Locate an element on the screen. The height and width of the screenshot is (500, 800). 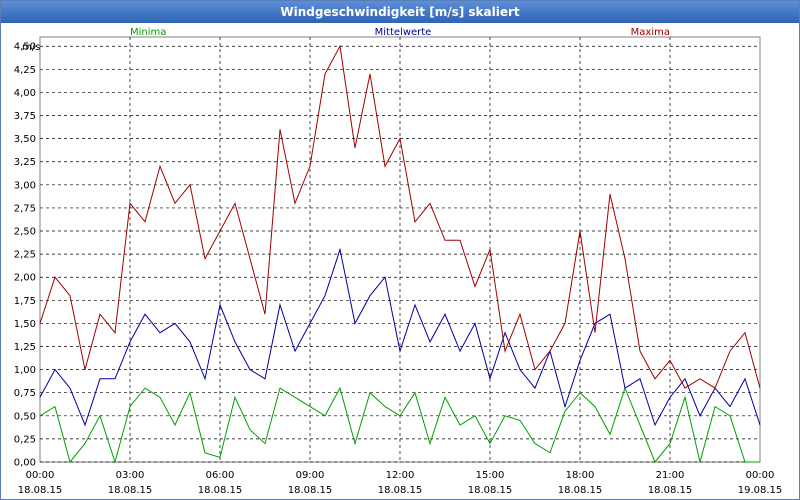
y-tick-label: 2,00 is located at coordinates (25, 278).